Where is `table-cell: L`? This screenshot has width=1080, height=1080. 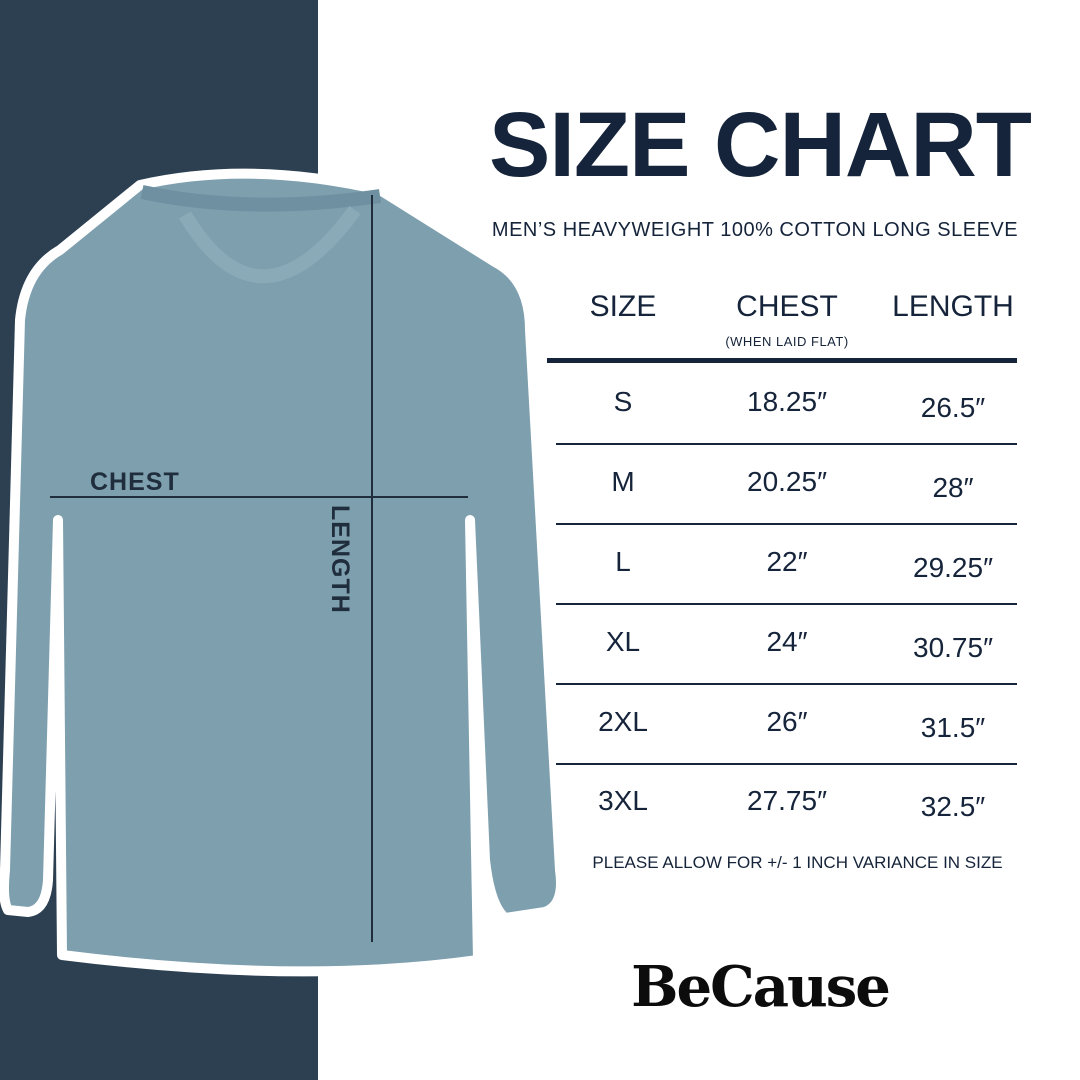
table-cell: L is located at coordinates (623, 562).